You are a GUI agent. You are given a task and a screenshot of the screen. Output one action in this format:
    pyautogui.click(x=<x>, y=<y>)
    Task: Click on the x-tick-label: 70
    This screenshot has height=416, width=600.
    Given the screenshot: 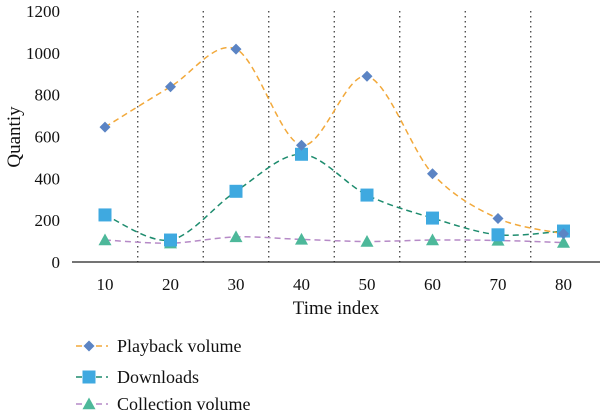 What is the action you would take?
    pyautogui.click(x=498, y=284)
    